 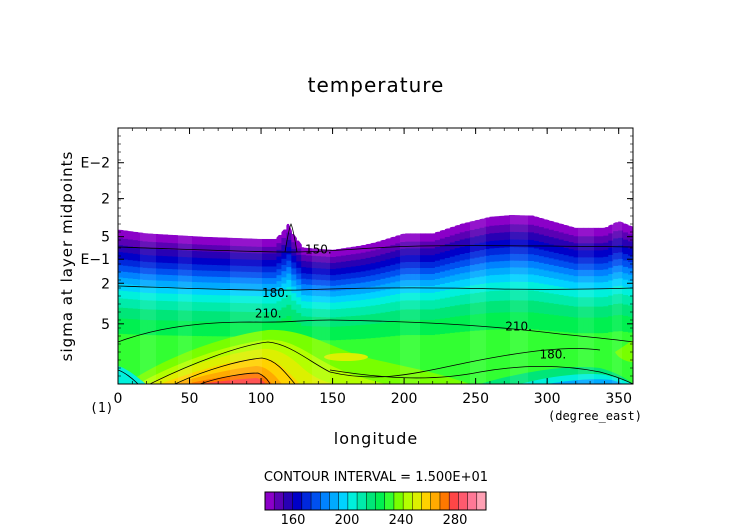 I want to click on contour-line, so click(x=481, y=374).